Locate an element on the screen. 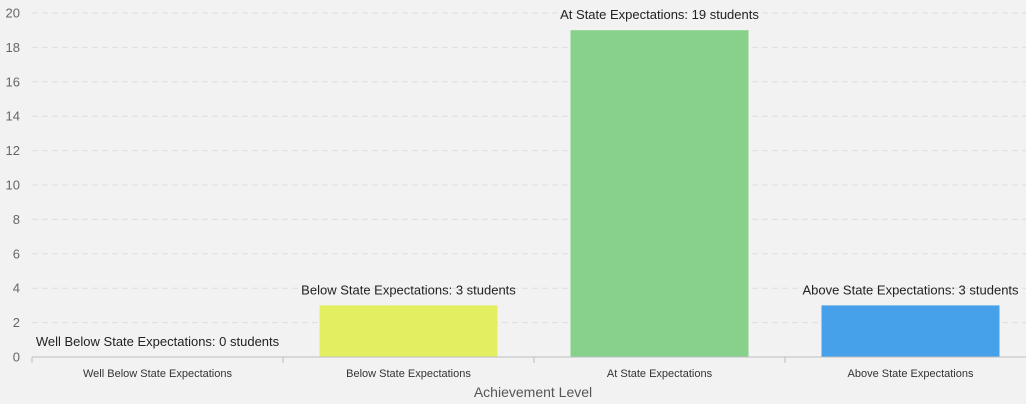 The width and height of the screenshot is (1026, 404). x-category-label: Above State Expectations is located at coordinates (911, 374).